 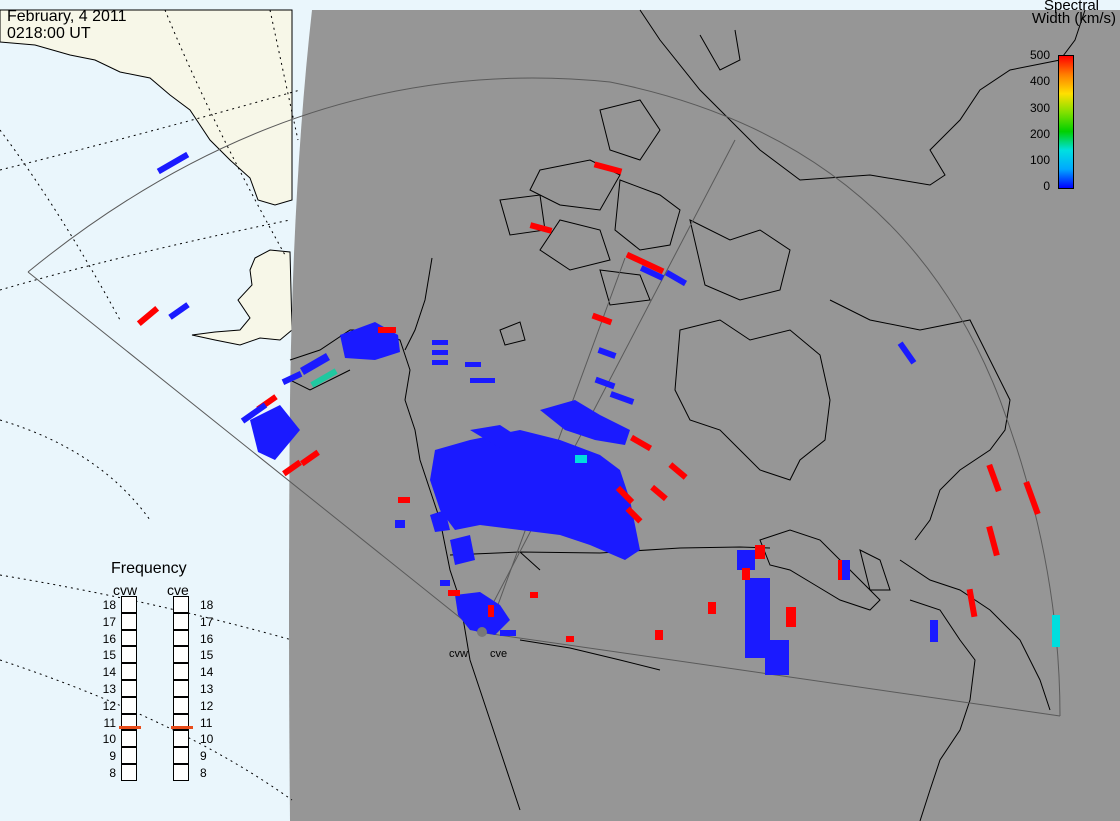 I want to click on time-label: 0218:00 UT, so click(x=49, y=33).